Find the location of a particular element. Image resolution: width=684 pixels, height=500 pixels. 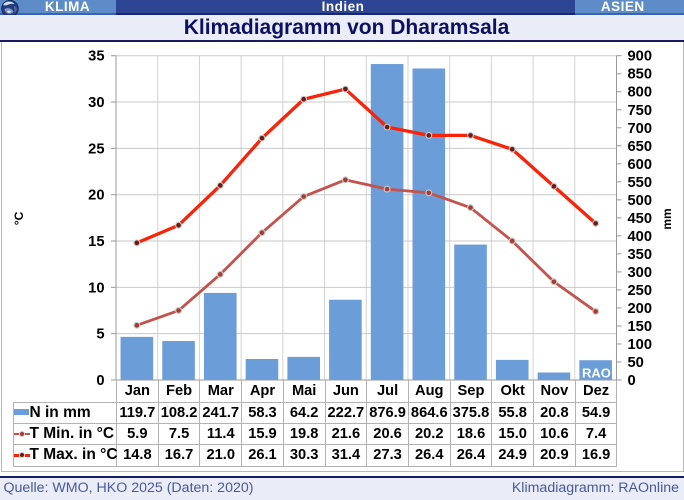

svg-text: 100 is located at coordinates (640, 345).